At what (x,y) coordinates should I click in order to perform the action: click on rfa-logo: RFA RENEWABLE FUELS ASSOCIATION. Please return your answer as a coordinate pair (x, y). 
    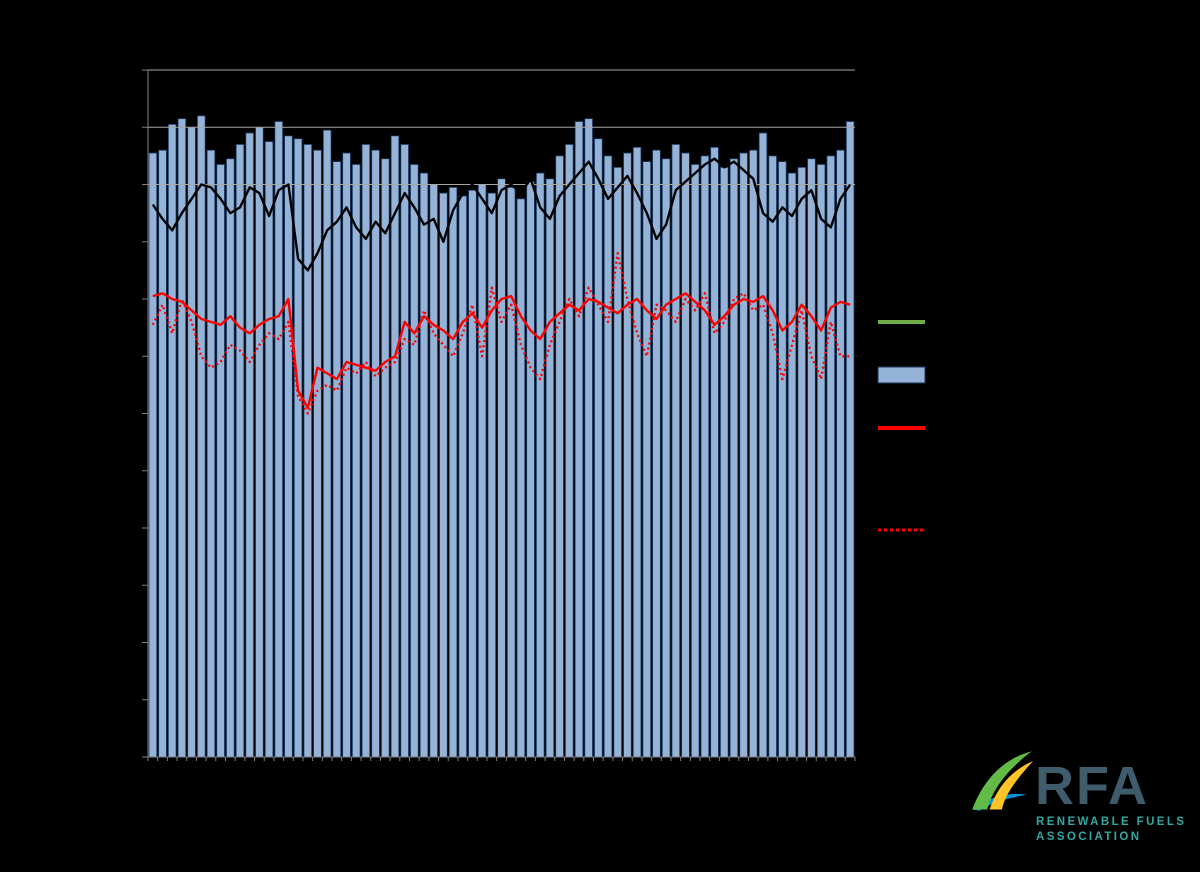
    Looking at the image, I should click on (1067, 803).